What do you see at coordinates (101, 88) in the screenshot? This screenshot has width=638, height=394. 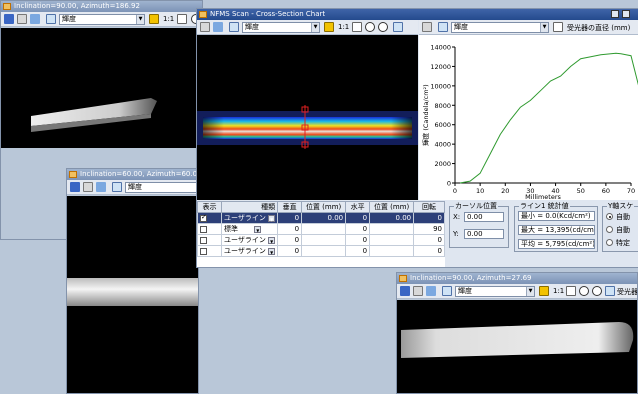 I see `window1-image-view` at bounding box center [101, 88].